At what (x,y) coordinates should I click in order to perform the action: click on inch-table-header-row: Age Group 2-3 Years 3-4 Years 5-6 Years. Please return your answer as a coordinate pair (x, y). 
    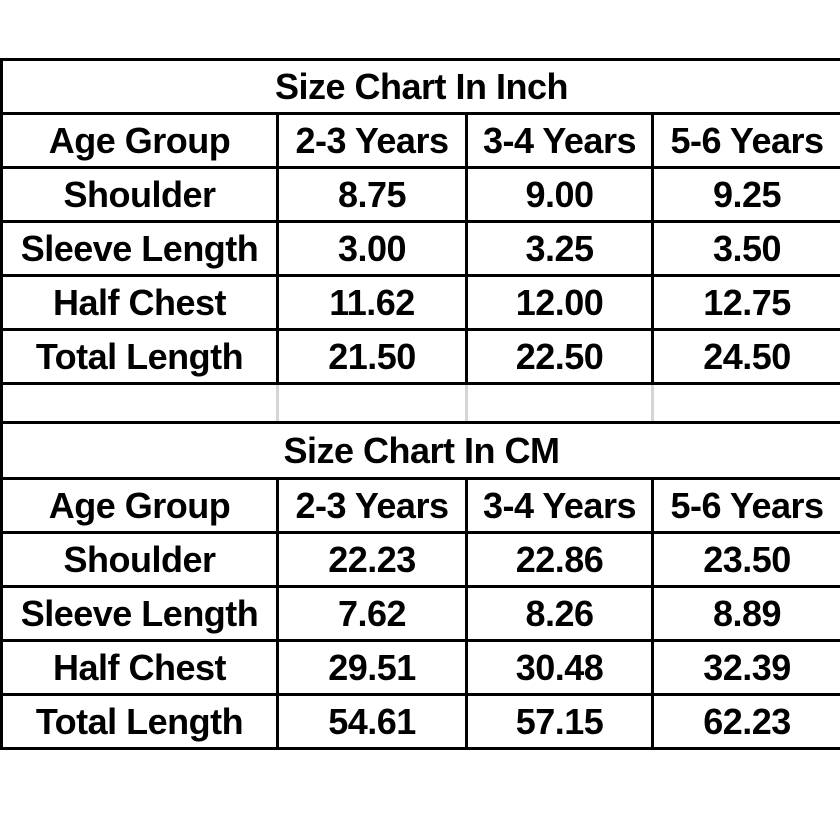
    Looking at the image, I should click on (420, 140).